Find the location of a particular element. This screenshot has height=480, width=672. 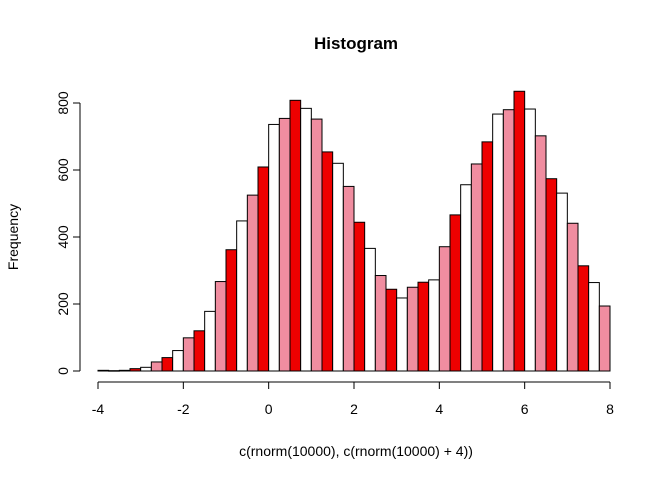

x-tick-label: 0 is located at coordinates (269, 409).